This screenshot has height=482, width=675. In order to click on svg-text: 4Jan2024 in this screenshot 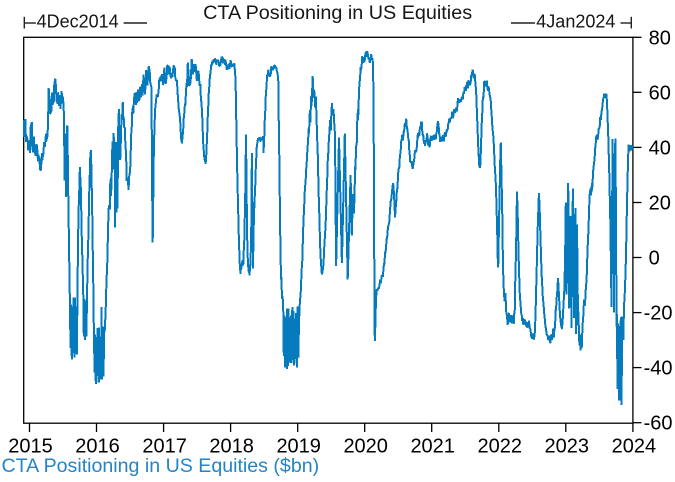, I will do `click(575, 22)`.